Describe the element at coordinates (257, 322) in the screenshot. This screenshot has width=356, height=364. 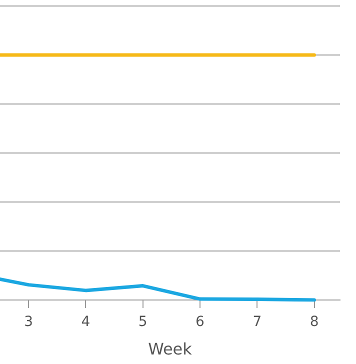
I see `x-tick-label: 7` at that location.